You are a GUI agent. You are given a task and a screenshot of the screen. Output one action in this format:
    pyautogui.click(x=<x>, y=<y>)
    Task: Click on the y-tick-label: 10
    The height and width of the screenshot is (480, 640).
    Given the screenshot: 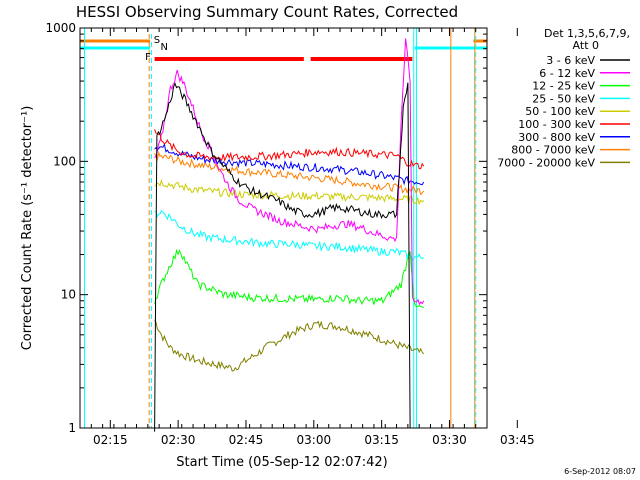 What is the action you would take?
    pyautogui.click(x=68, y=295)
    